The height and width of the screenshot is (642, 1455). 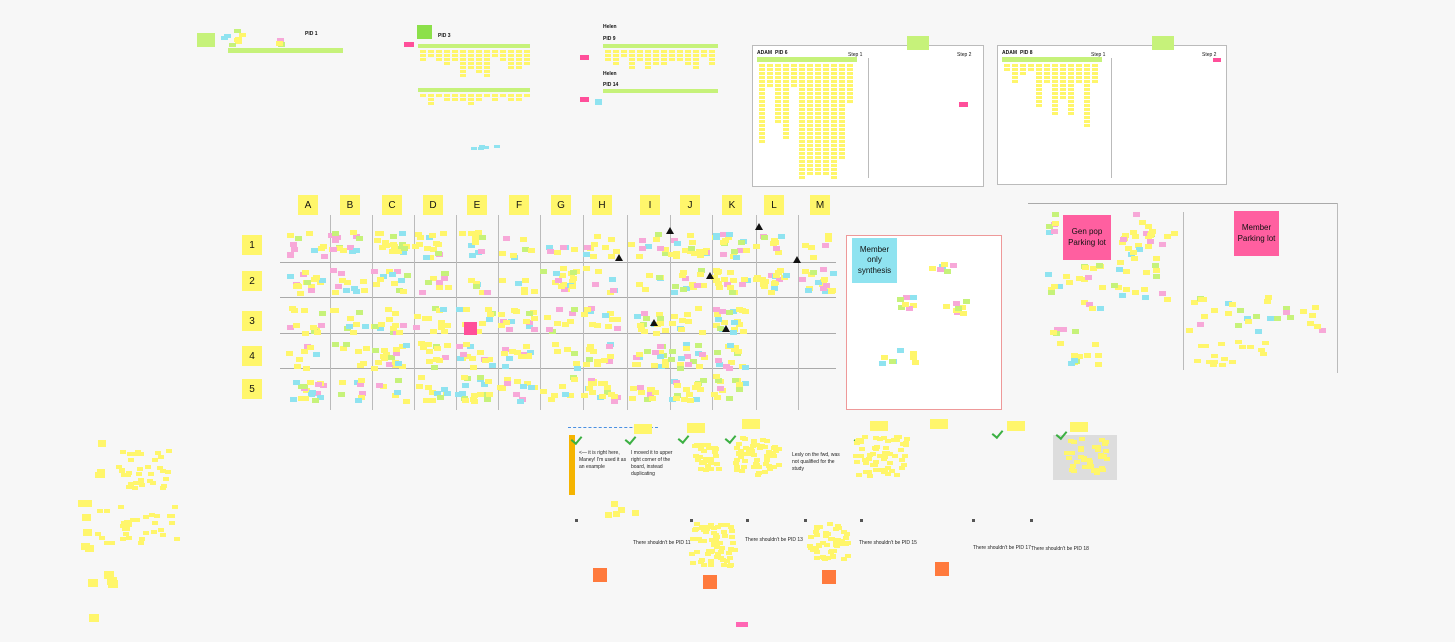 What do you see at coordinates (650, 205) in the screenshot?
I see `column-label: I` at bounding box center [650, 205].